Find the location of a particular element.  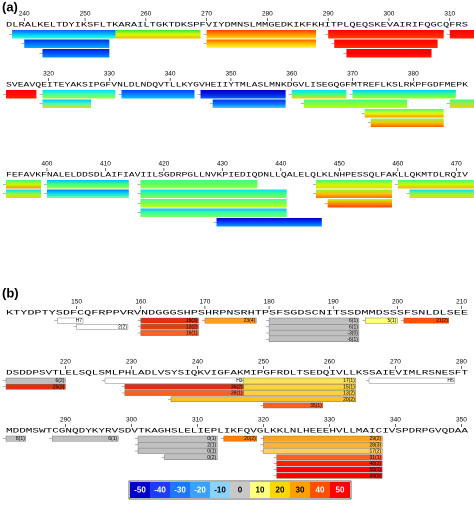

peptide-label: 8(1) is located at coordinates (20, 439).